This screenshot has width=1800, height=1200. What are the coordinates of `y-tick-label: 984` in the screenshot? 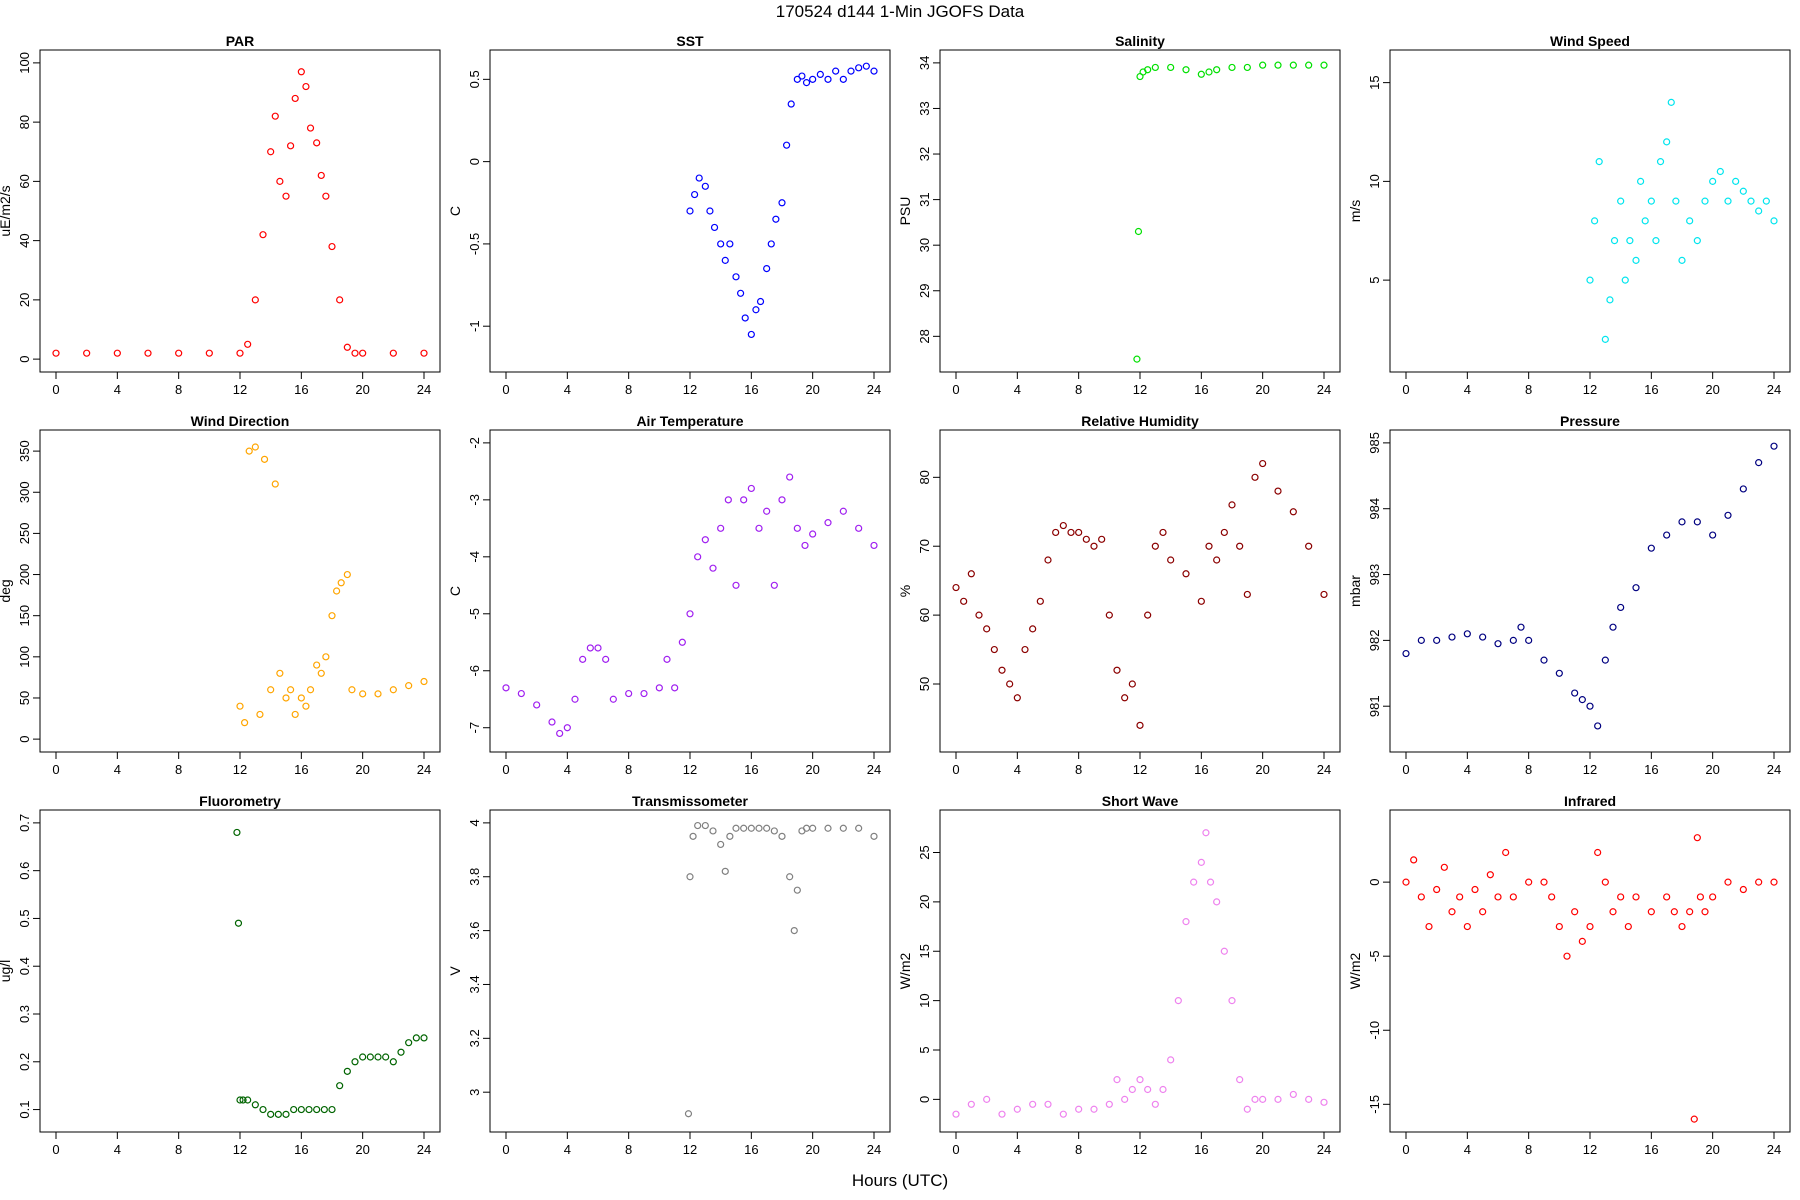 It's located at (1374, 509).